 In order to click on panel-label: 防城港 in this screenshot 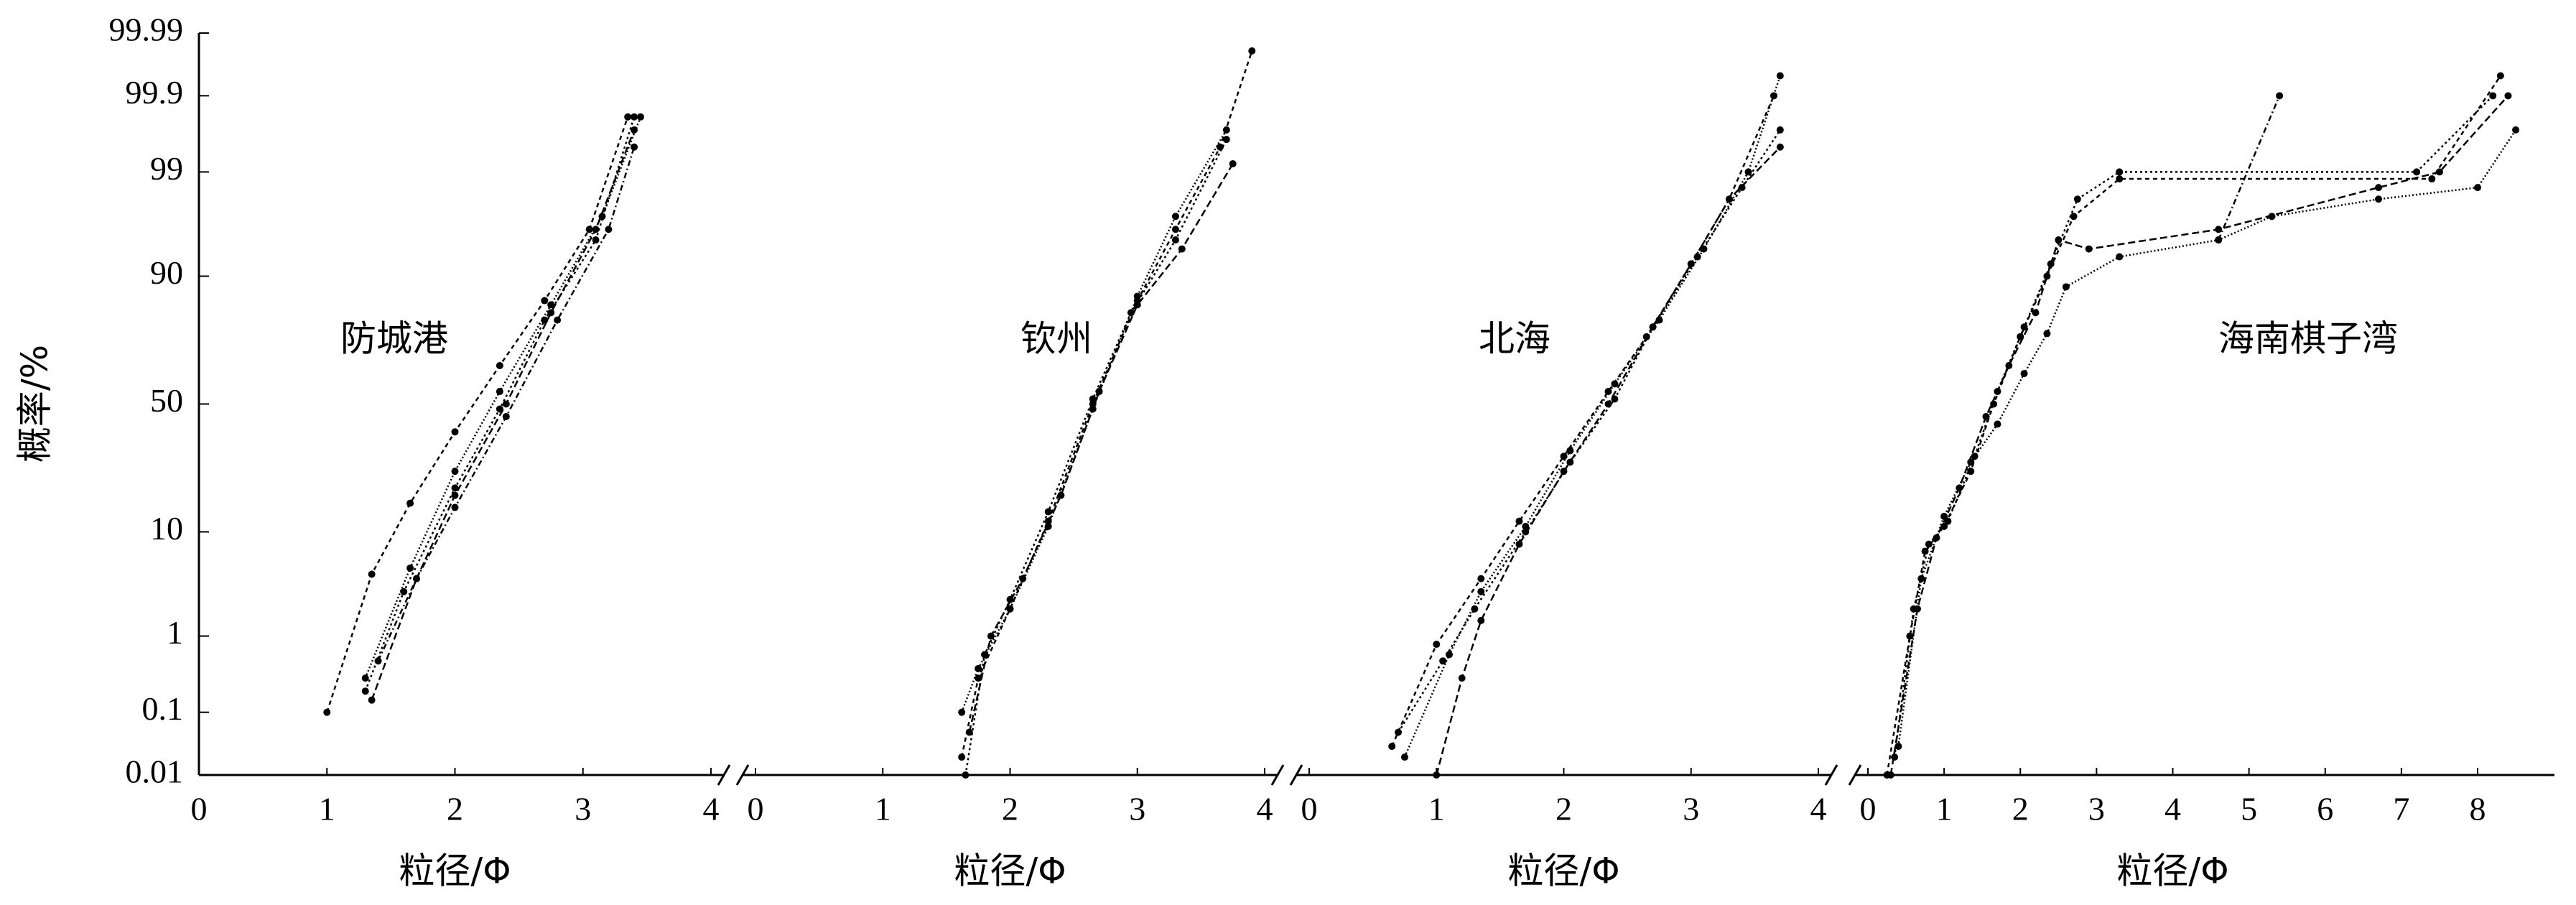, I will do `click(394, 339)`.